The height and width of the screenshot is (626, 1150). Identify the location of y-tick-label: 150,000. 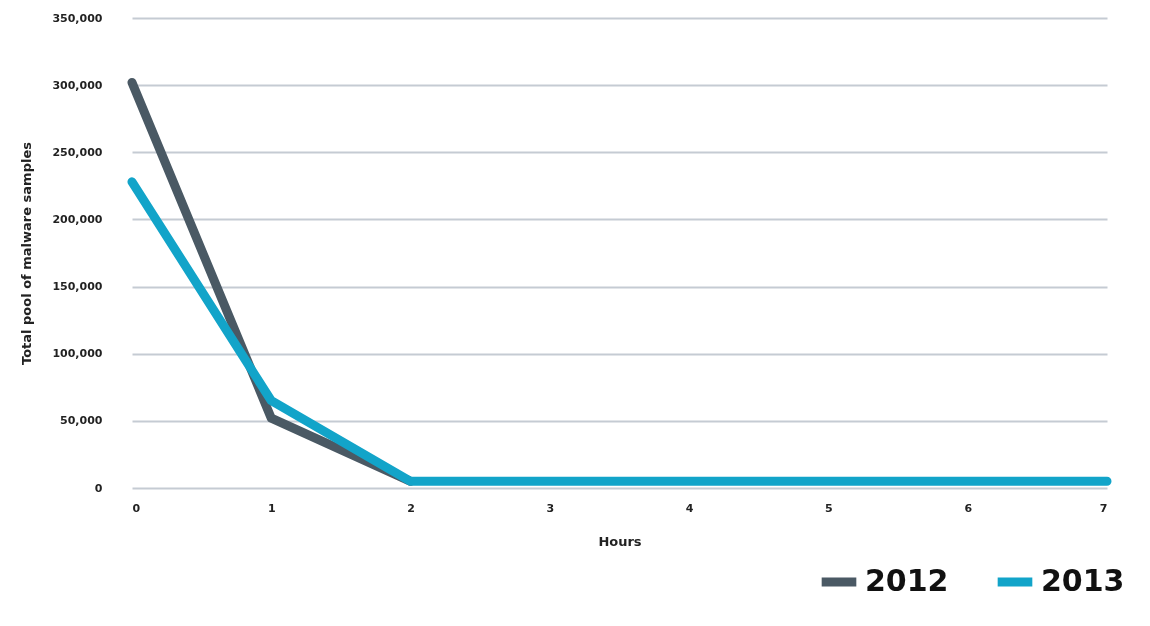
(77, 287).